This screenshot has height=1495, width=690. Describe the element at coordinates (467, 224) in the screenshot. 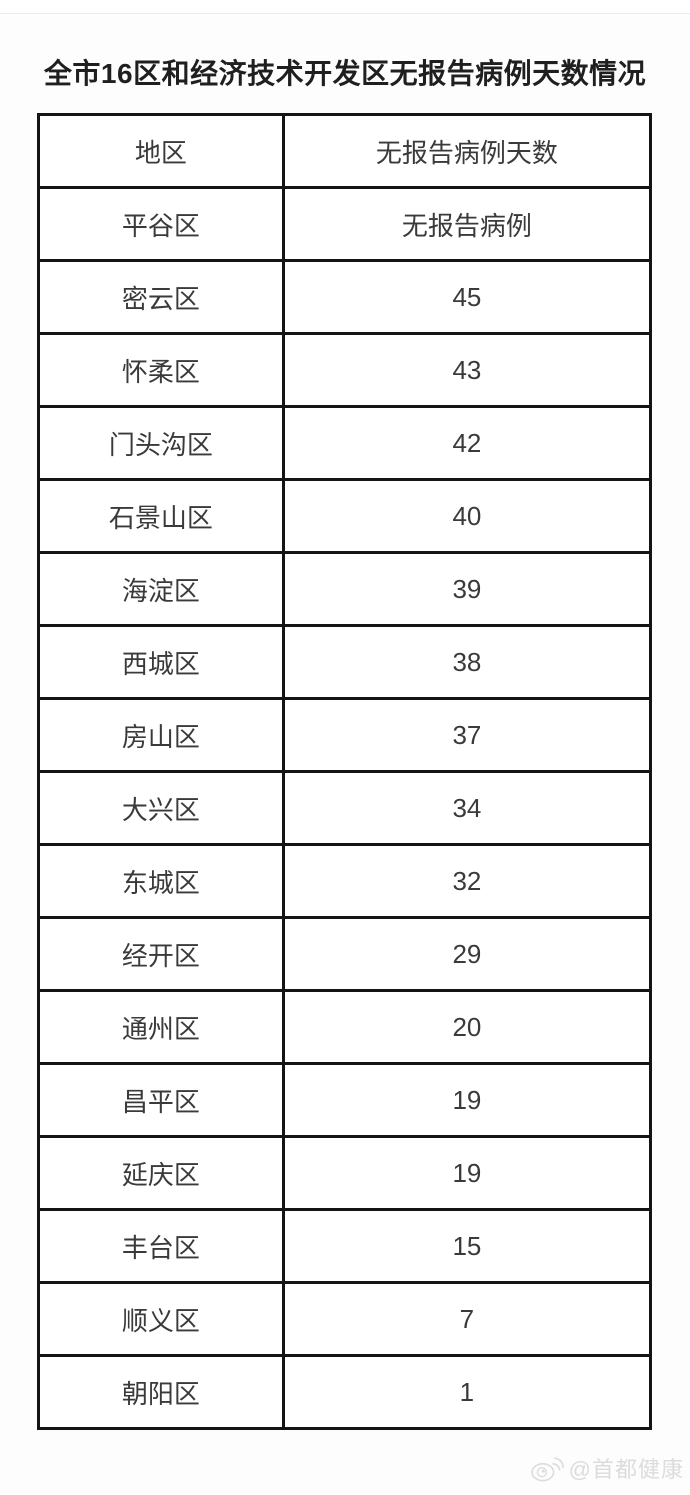

I see `days-cell: 无报告病例` at that location.